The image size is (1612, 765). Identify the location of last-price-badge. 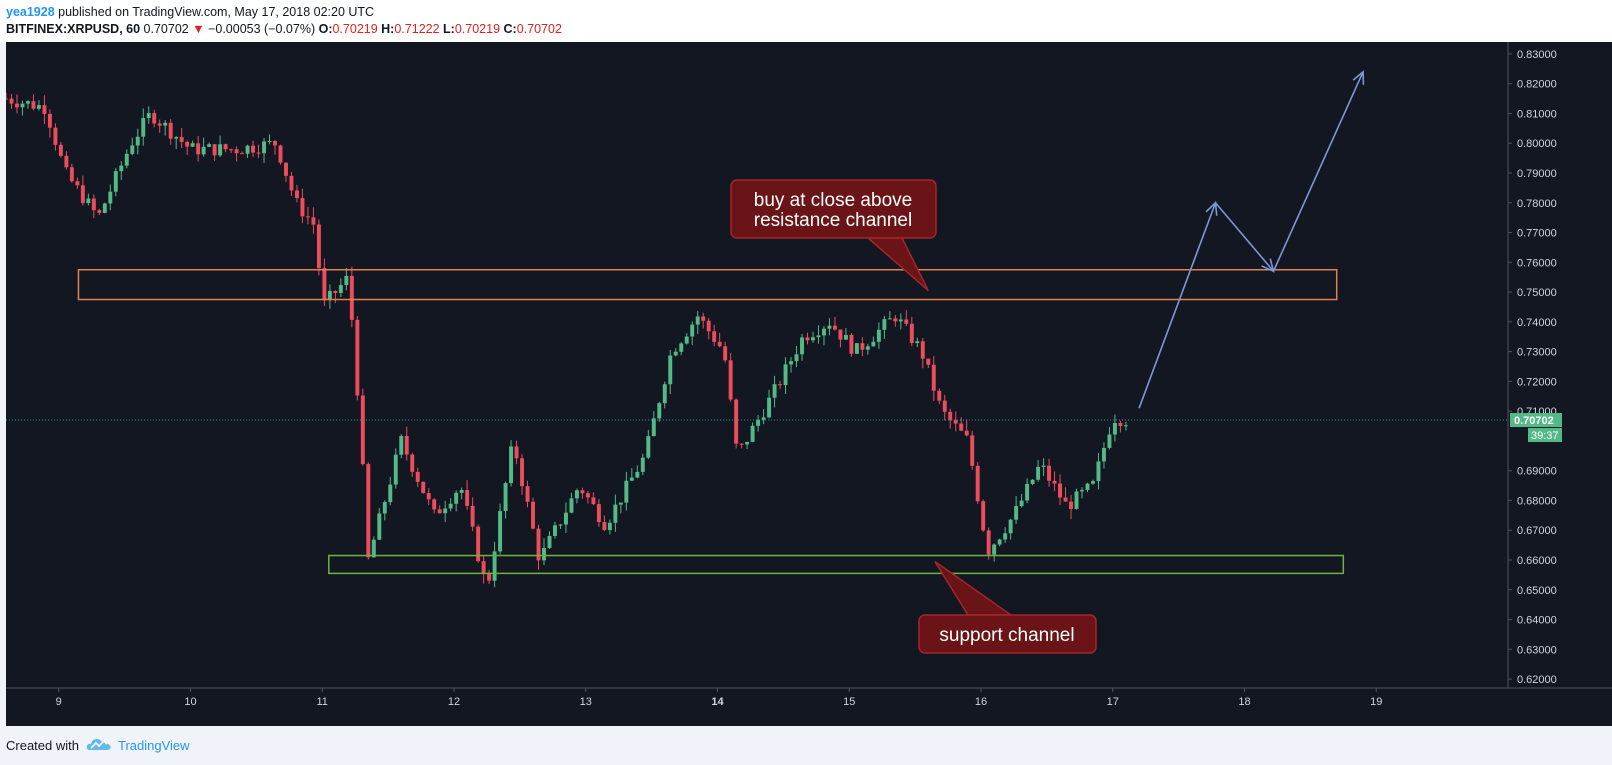
(1536, 420).